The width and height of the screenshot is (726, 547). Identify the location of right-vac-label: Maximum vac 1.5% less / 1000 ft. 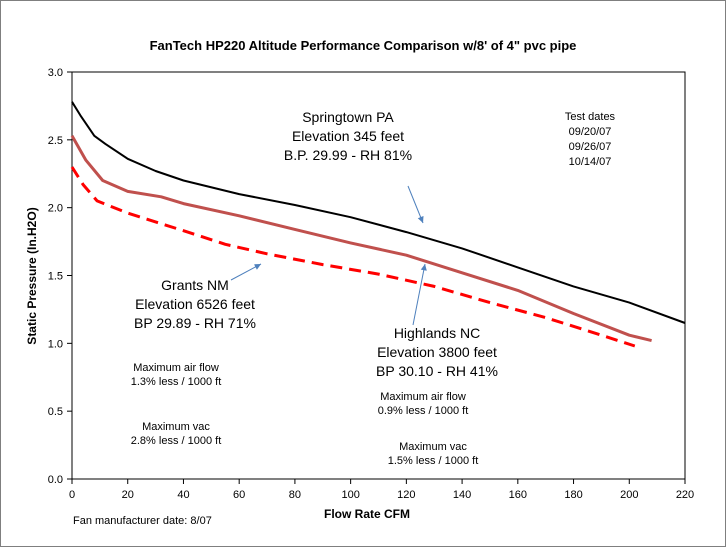
(433, 454).